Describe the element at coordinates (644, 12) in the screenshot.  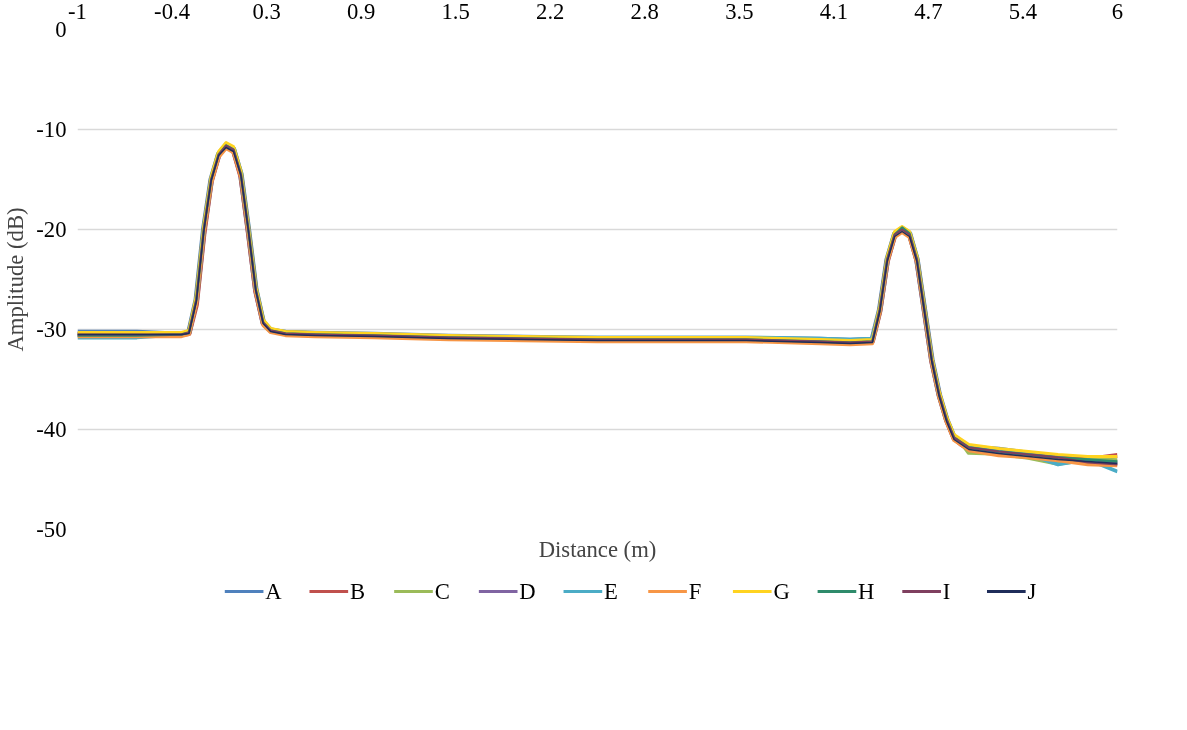
I see `x-tick-label: 2.8` at that location.